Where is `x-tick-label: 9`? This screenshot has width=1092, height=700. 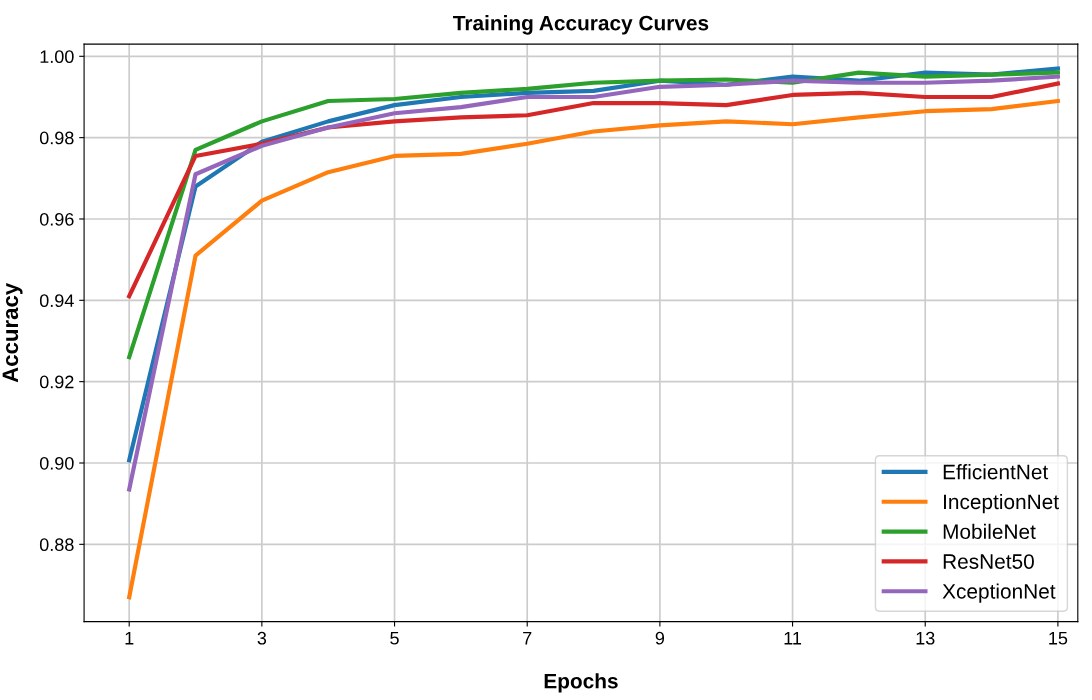
x-tick-label: 9 is located at coordinates (660, 638).